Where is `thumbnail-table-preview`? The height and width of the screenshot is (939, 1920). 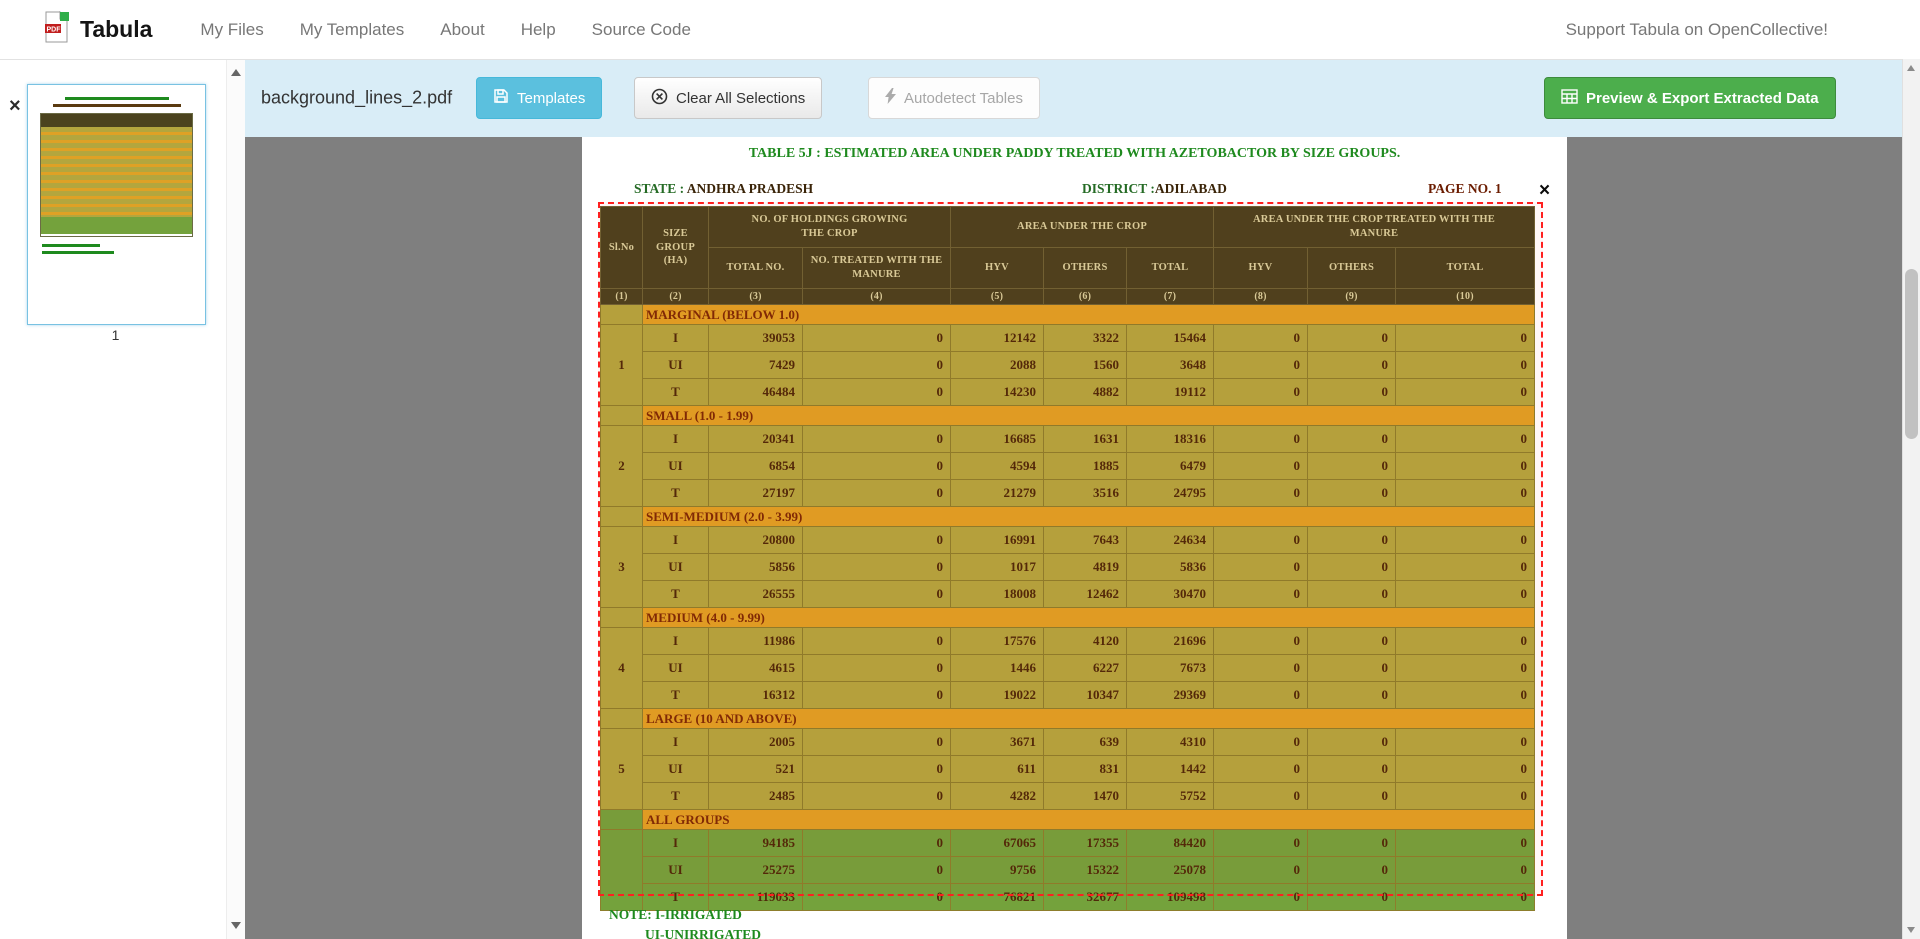
thumbnail-table-preview is located at coordinates (116, 175).